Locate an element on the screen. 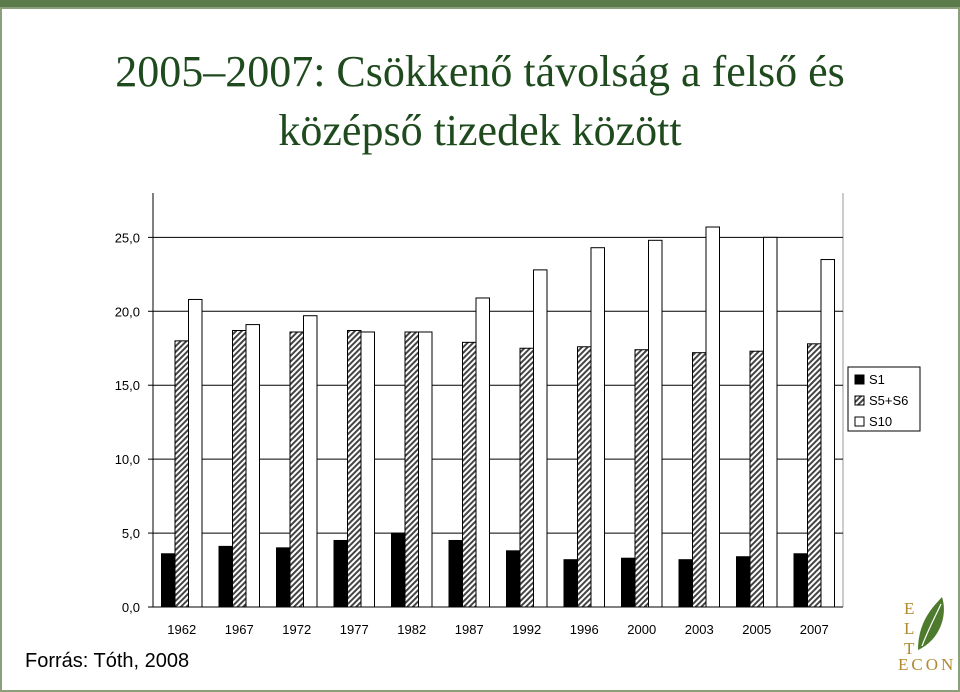 This screenshot has height=692, width=960. legend-label: S5+S6 is located at coordinates (888, 400).